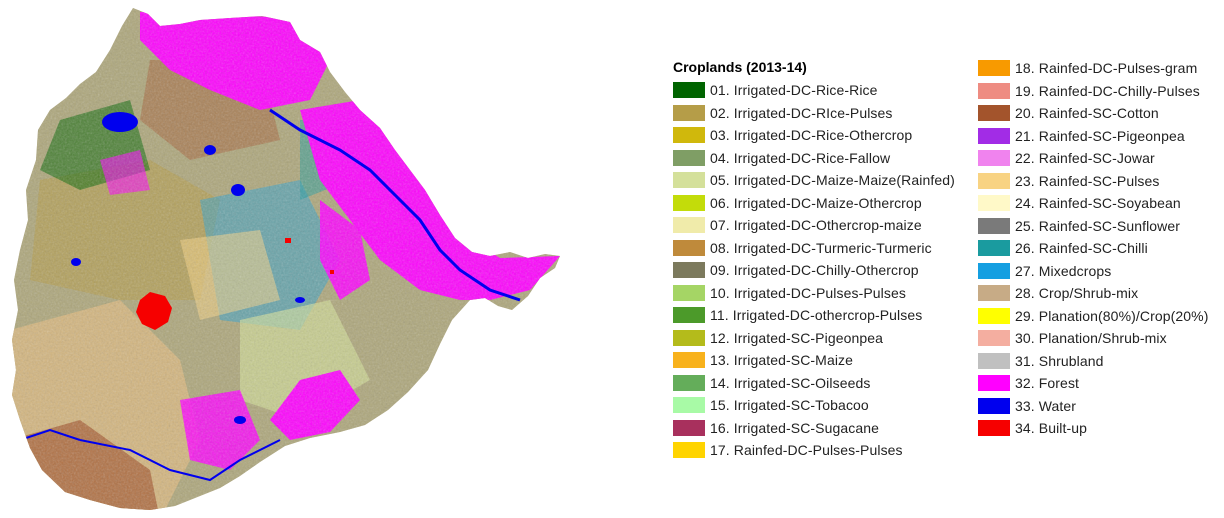 The image size is (1224, 518). Describe the element at coordinates (808, 292) in the screenshot. I see `legend-label: 10. Irrigated-DC-Pulses-Pulses` at that location.